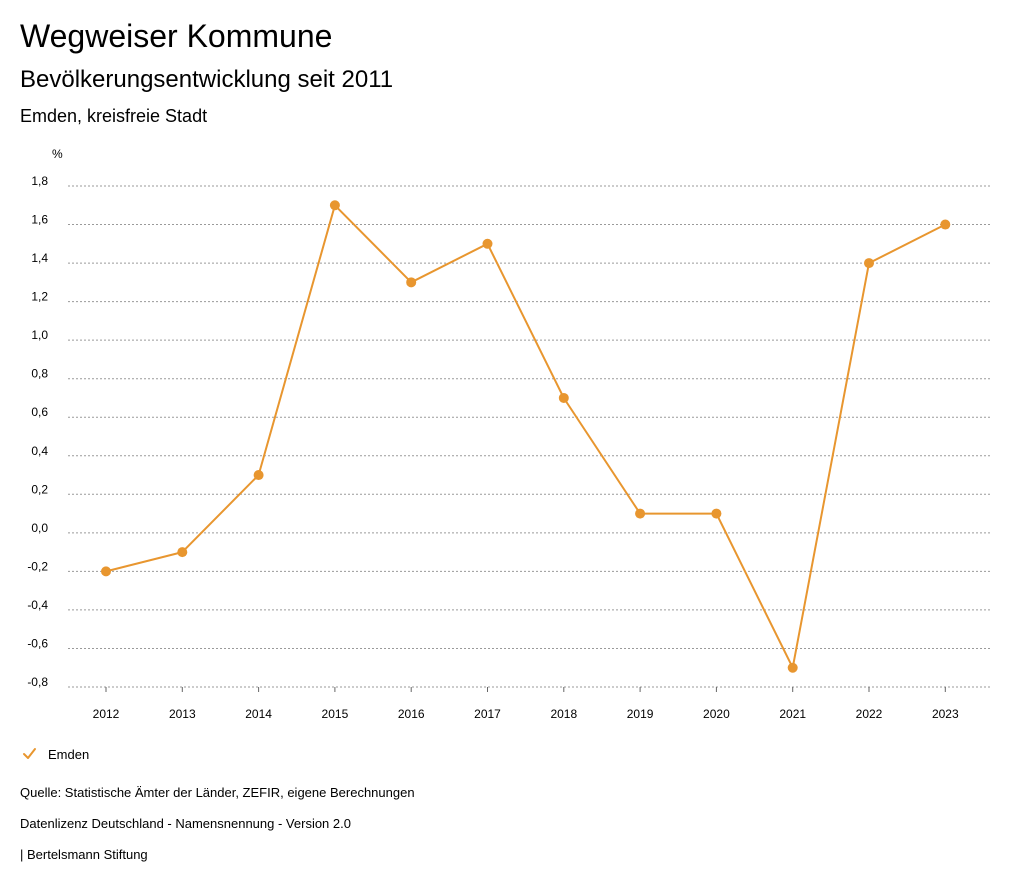 This screenshot has width=1024, height=888. Describe the element at coordinates (106, 714) in the screenshot. I see `x-tick-label: 2012` at that location.